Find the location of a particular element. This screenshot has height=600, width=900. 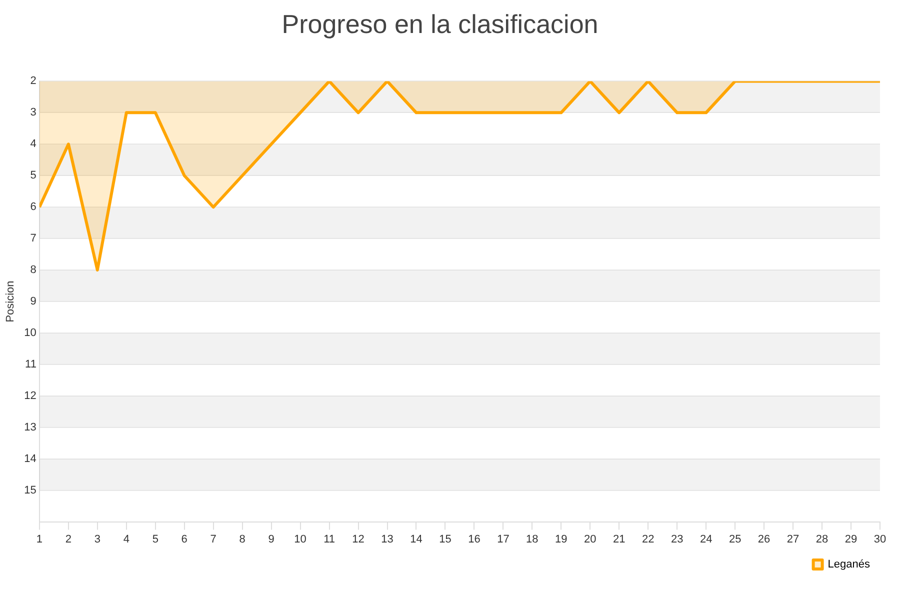

x-tick-label: 8 is located at coordinates (242, 539).